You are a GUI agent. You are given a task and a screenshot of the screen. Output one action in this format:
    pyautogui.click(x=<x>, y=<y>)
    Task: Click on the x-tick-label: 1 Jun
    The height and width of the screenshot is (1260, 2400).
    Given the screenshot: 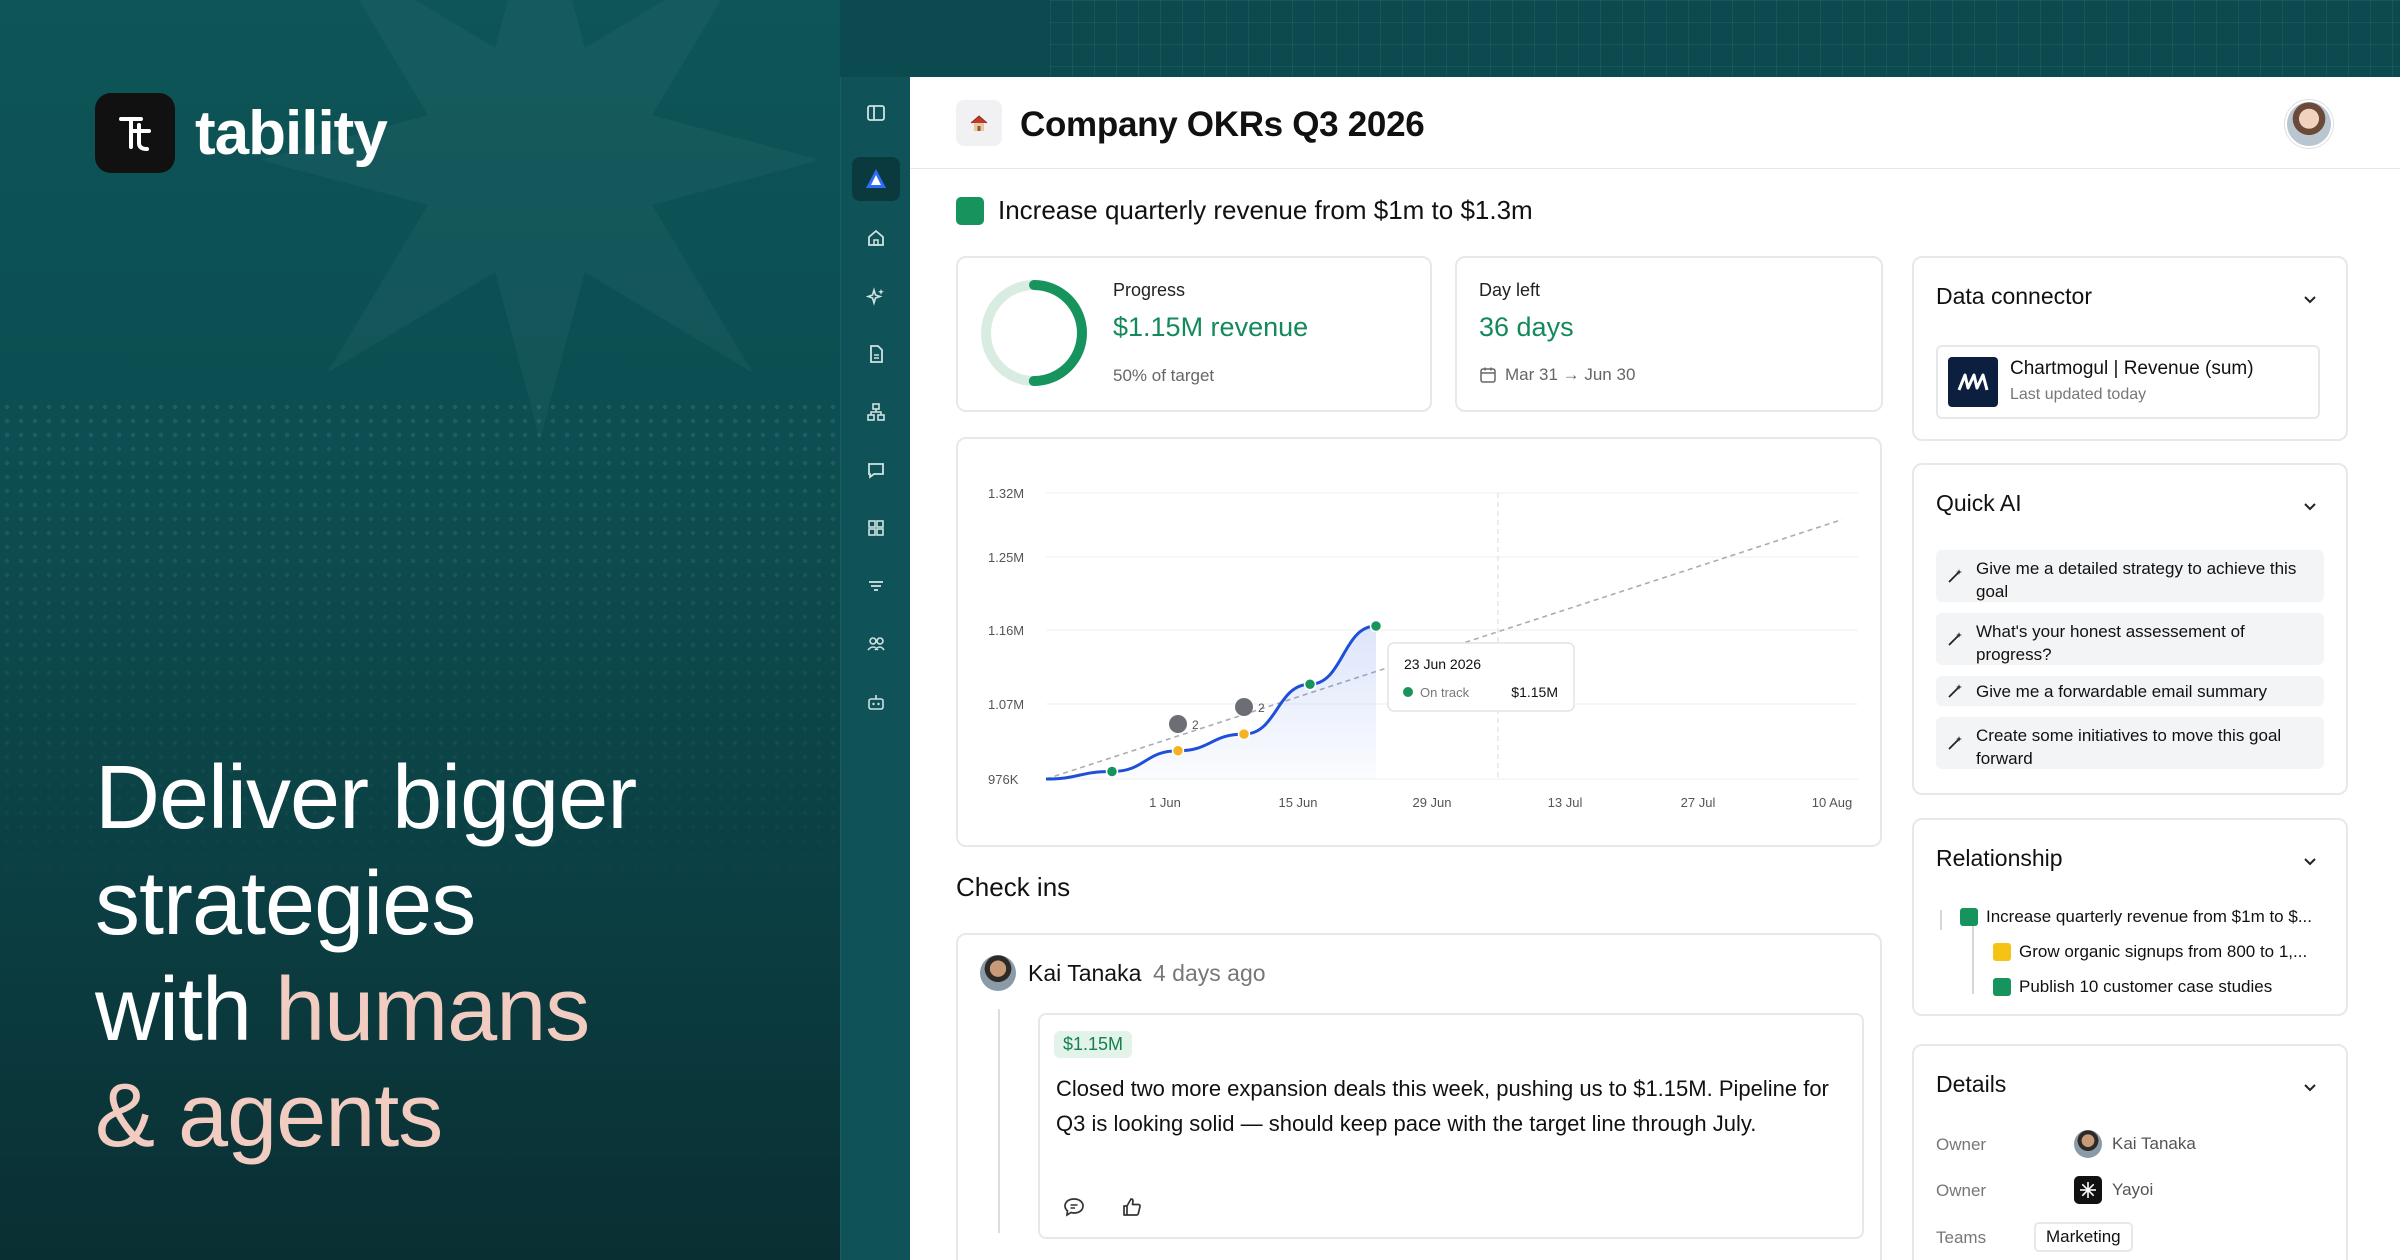 What is the action you would take?
    pyautogui.click(x=1165, y=802)
    